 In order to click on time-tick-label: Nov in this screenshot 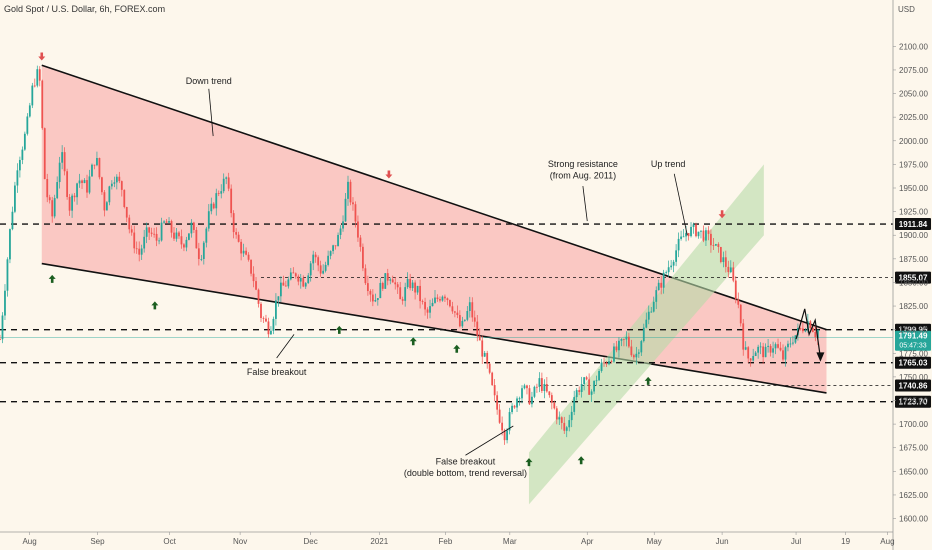, I will do `click(240, 541)`.